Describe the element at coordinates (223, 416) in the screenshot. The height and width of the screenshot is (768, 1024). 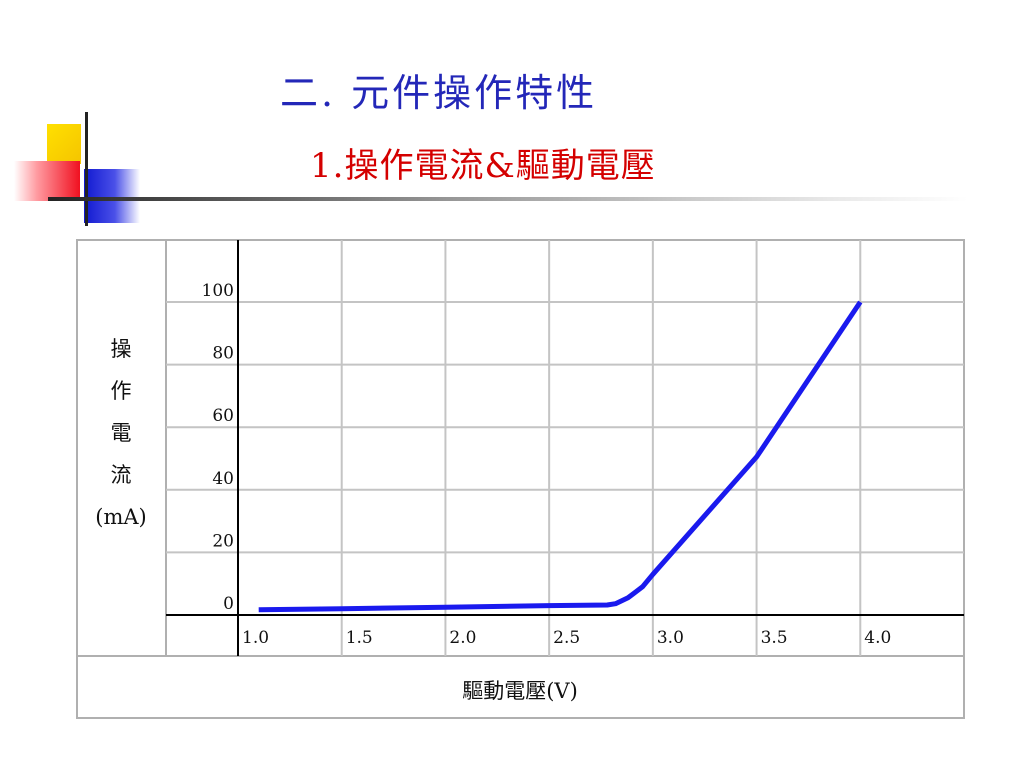
I see `y-tick-label: 60` at that location.